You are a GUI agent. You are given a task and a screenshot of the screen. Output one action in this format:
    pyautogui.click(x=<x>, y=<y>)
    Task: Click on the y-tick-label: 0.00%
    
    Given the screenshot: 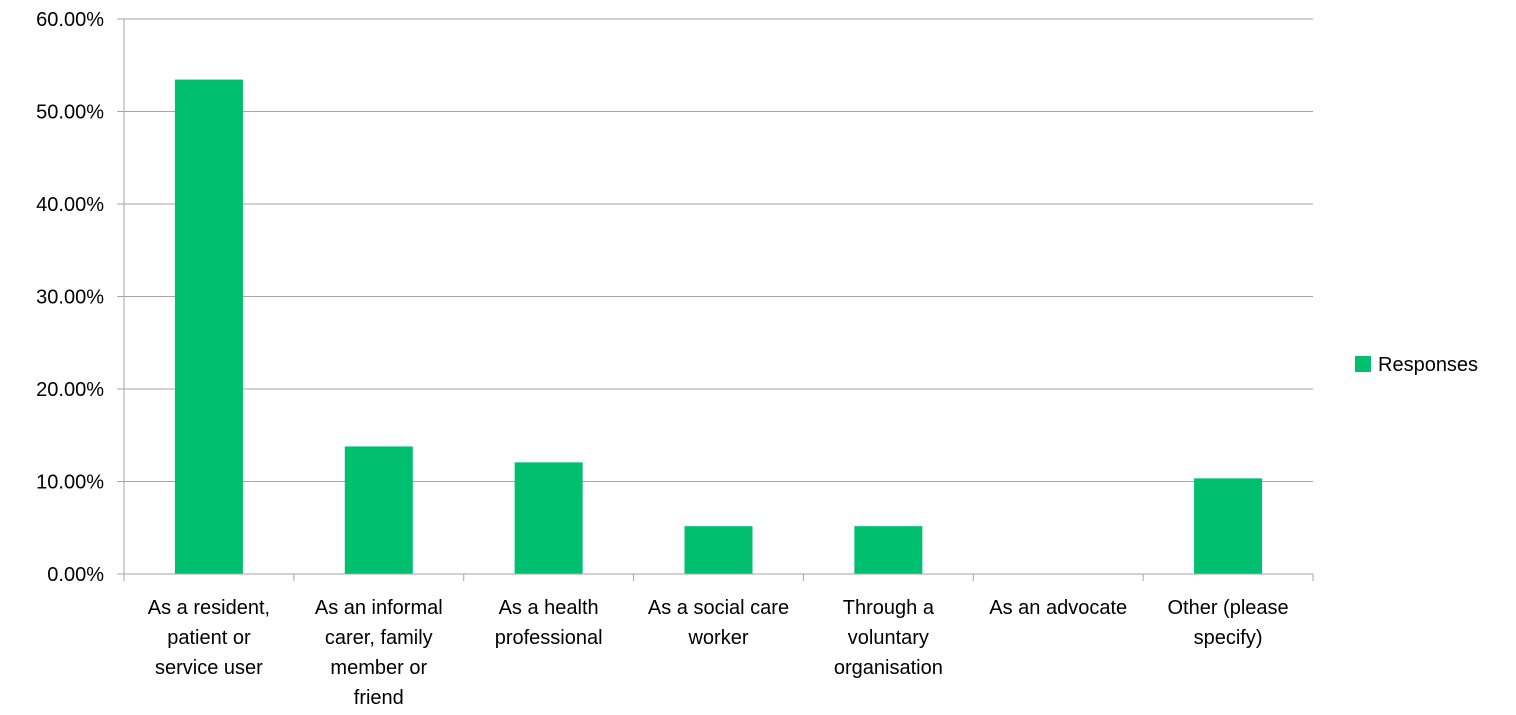 What is the action you would take?
    pyautogui.click(x=75, y=575)
    